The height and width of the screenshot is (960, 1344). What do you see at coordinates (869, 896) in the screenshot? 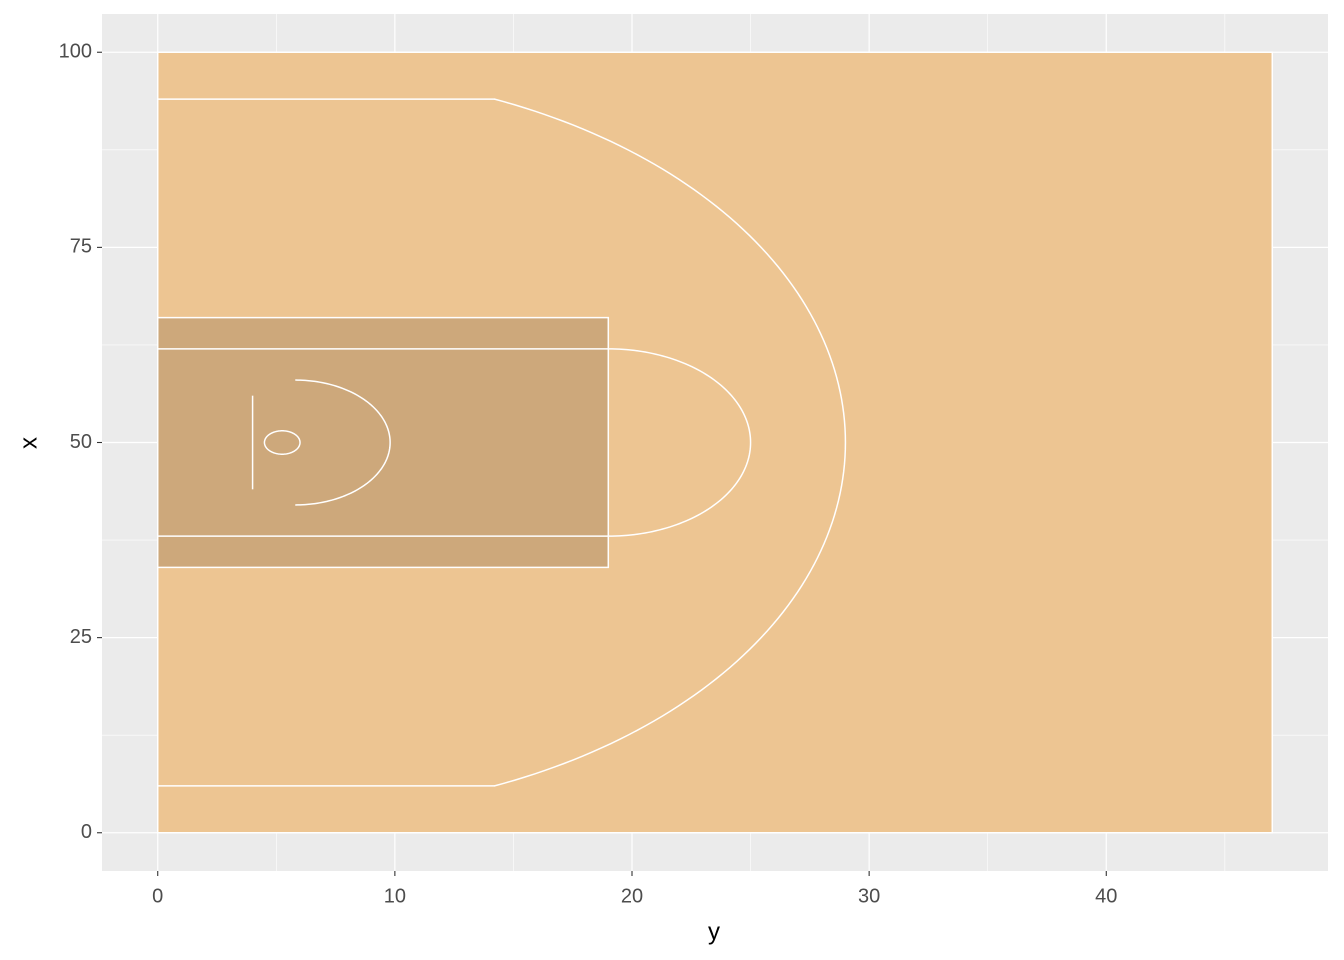
I see `x-tick-label: 30` at bounding box center [869, 896].